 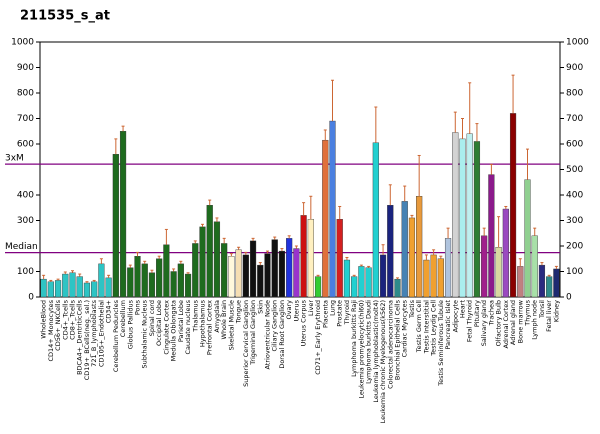 I want to click on x-tick-label: Adrenal Cortex, so click(x=506, y=324).